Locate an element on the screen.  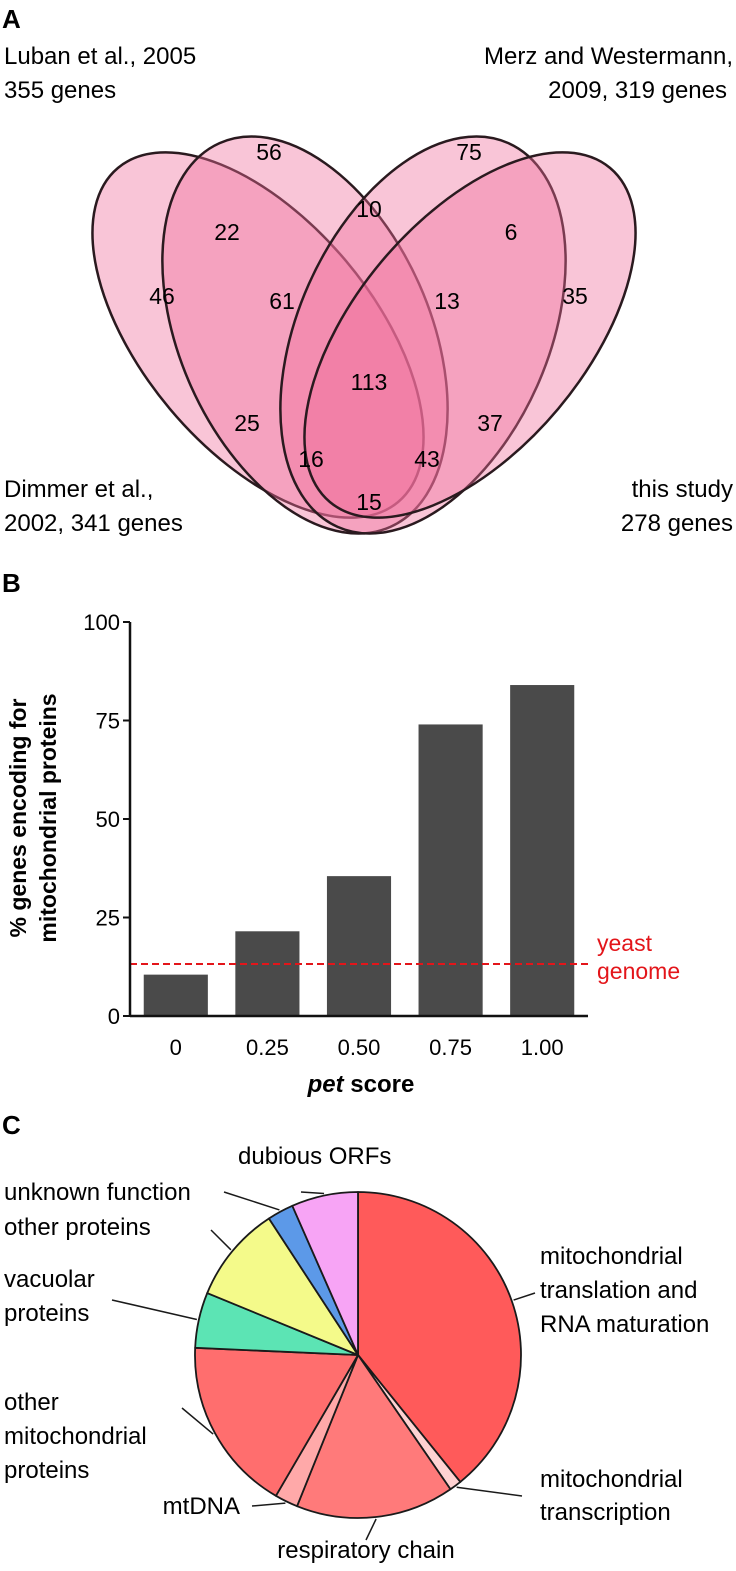
count-dimmer-only: 46 is located at coordinates (162, 296).